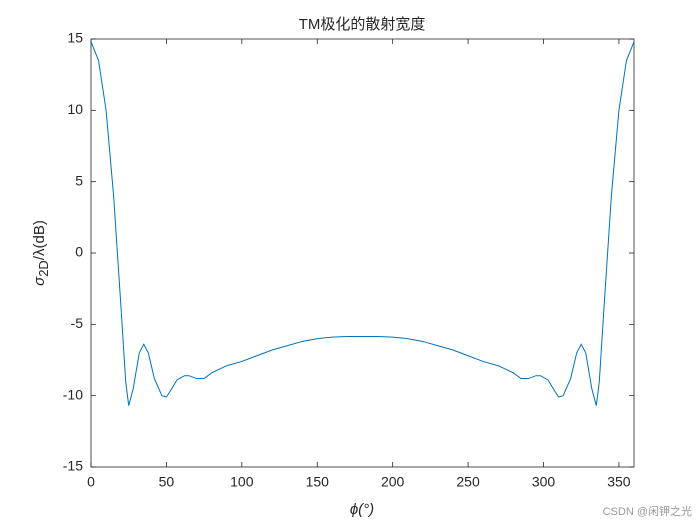 The height and width of the screenshot is (525, 700). What do you see at coordinates (73, 466) in the screenshot?
I see `y-tick-label: -15` at bounding box center [73, 466].